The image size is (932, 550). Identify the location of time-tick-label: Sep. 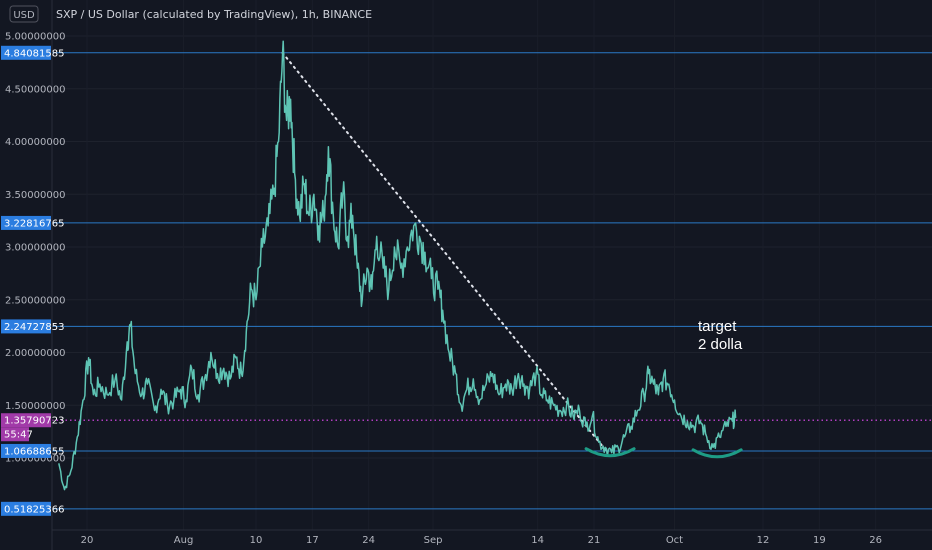
(433, 540).